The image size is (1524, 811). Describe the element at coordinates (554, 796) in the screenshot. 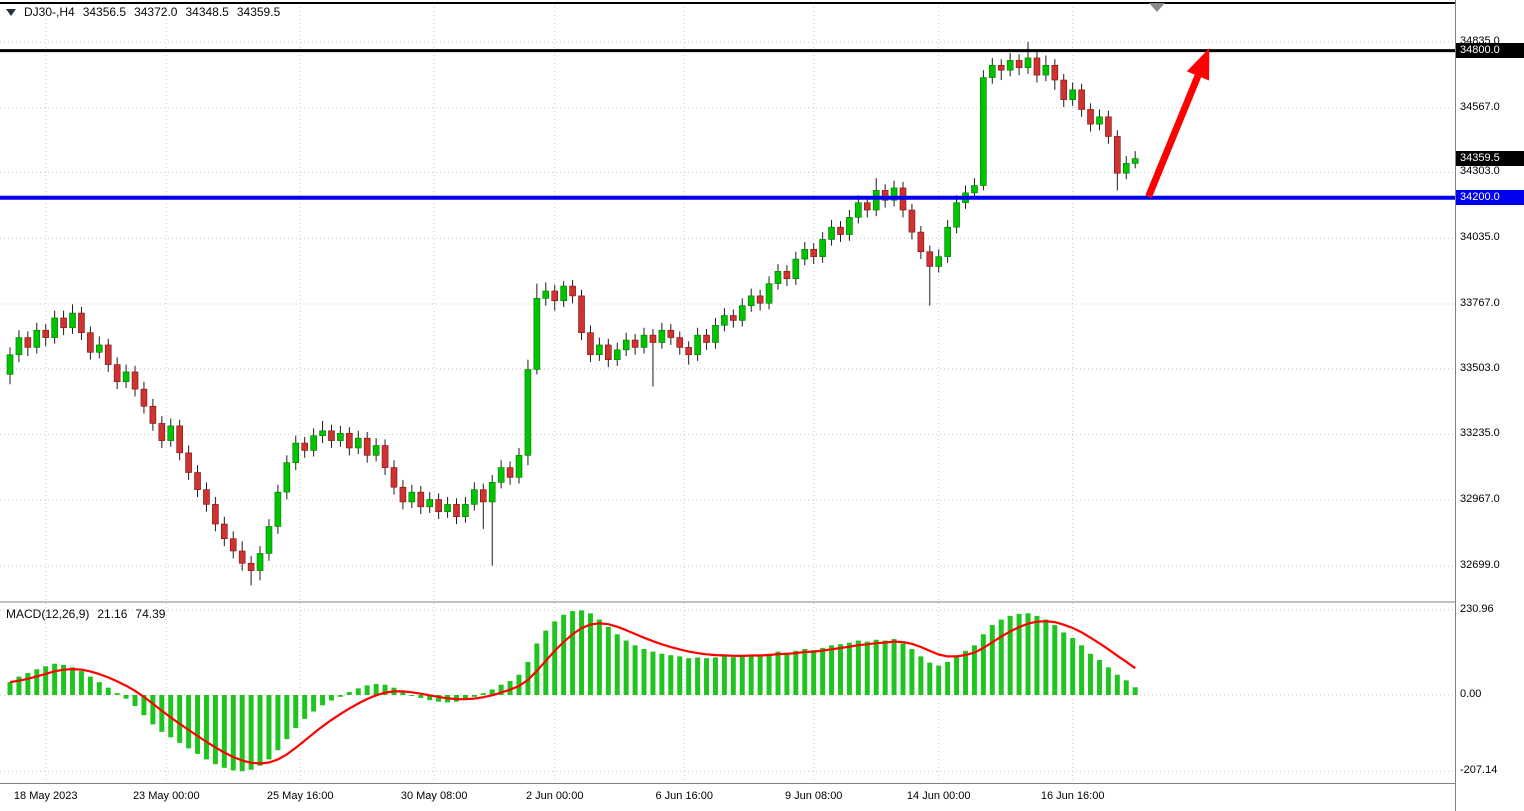

I see `time-axis-tick: 2 Jun 00:00` at that location.